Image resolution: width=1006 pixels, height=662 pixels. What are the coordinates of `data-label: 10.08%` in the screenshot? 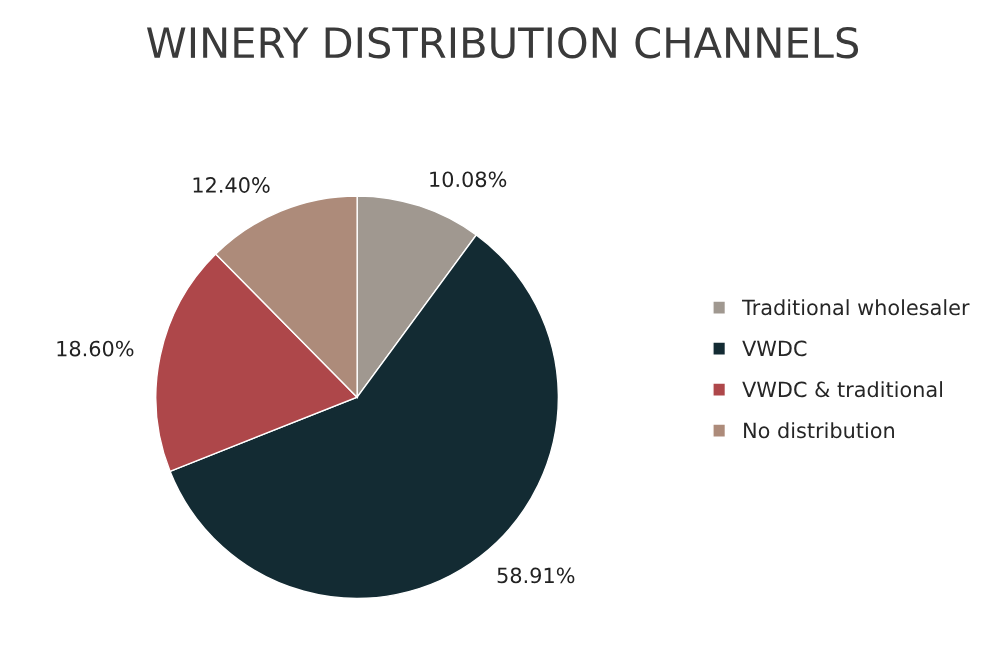 It's located at (468, 179).